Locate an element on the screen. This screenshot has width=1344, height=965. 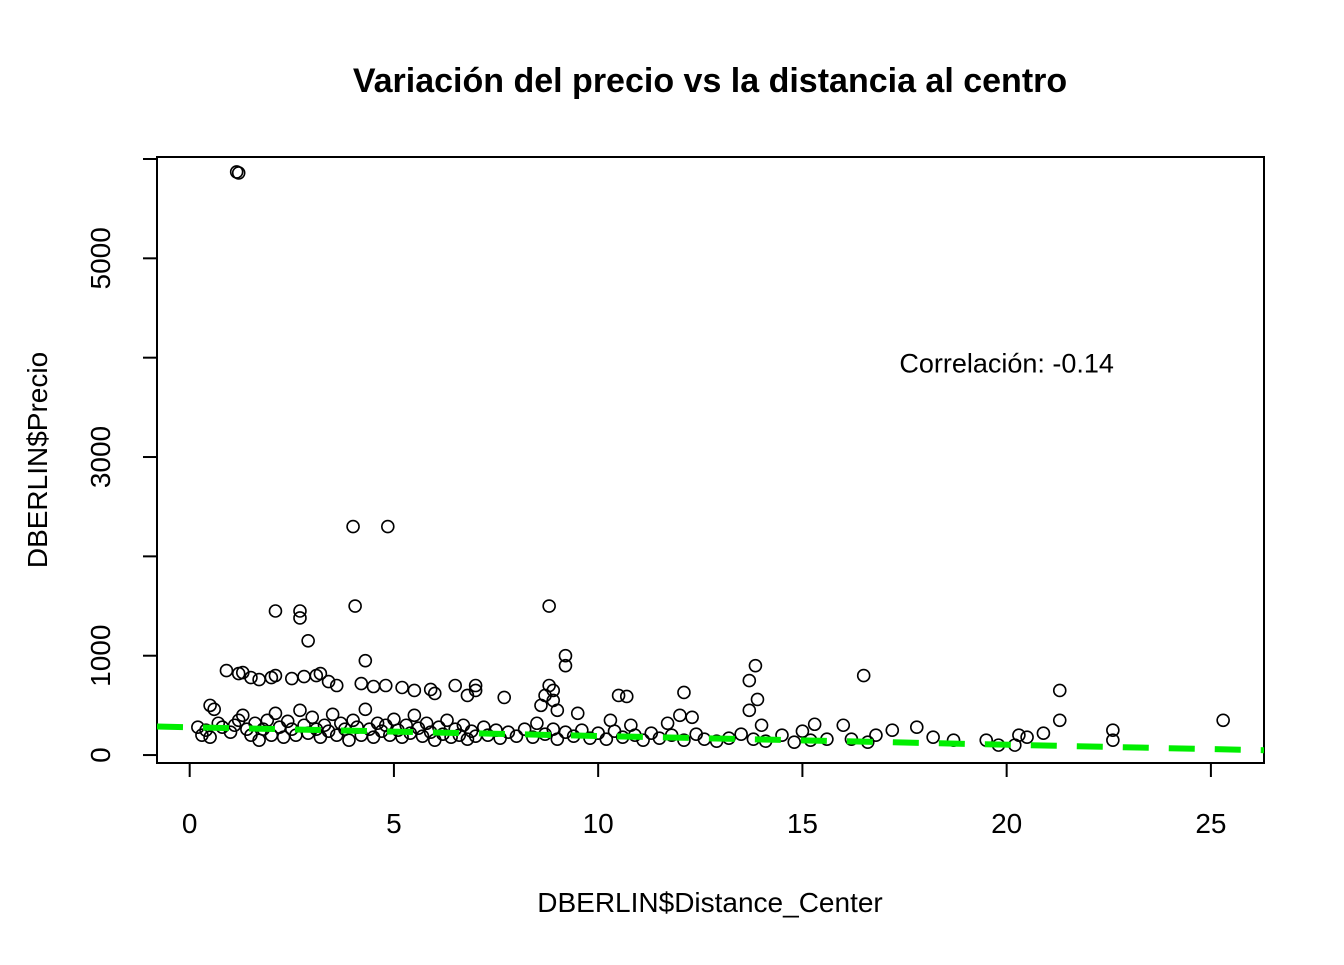
x-tick-label: 20 is located at coordinates (1006, 823).